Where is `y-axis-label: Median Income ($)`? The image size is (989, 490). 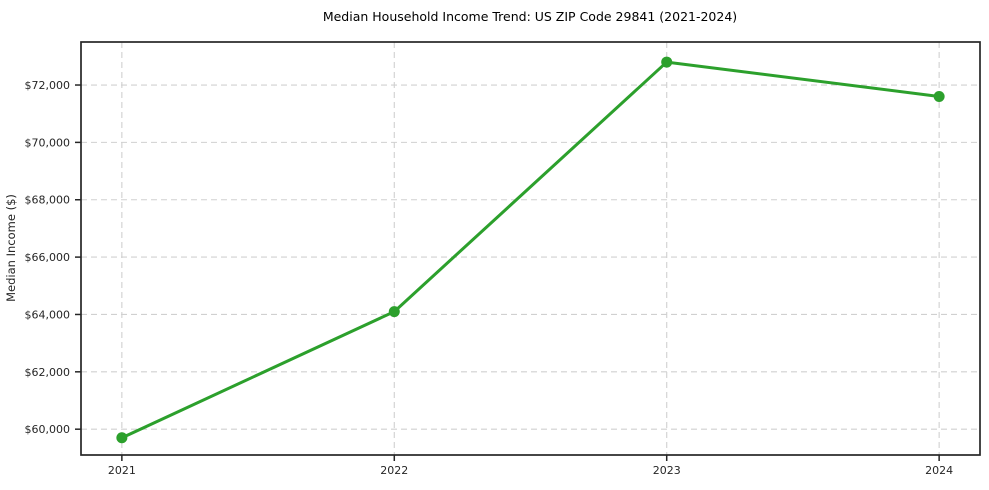 y-axis-label: Median Income ($) is located at coordinates (11, 248).